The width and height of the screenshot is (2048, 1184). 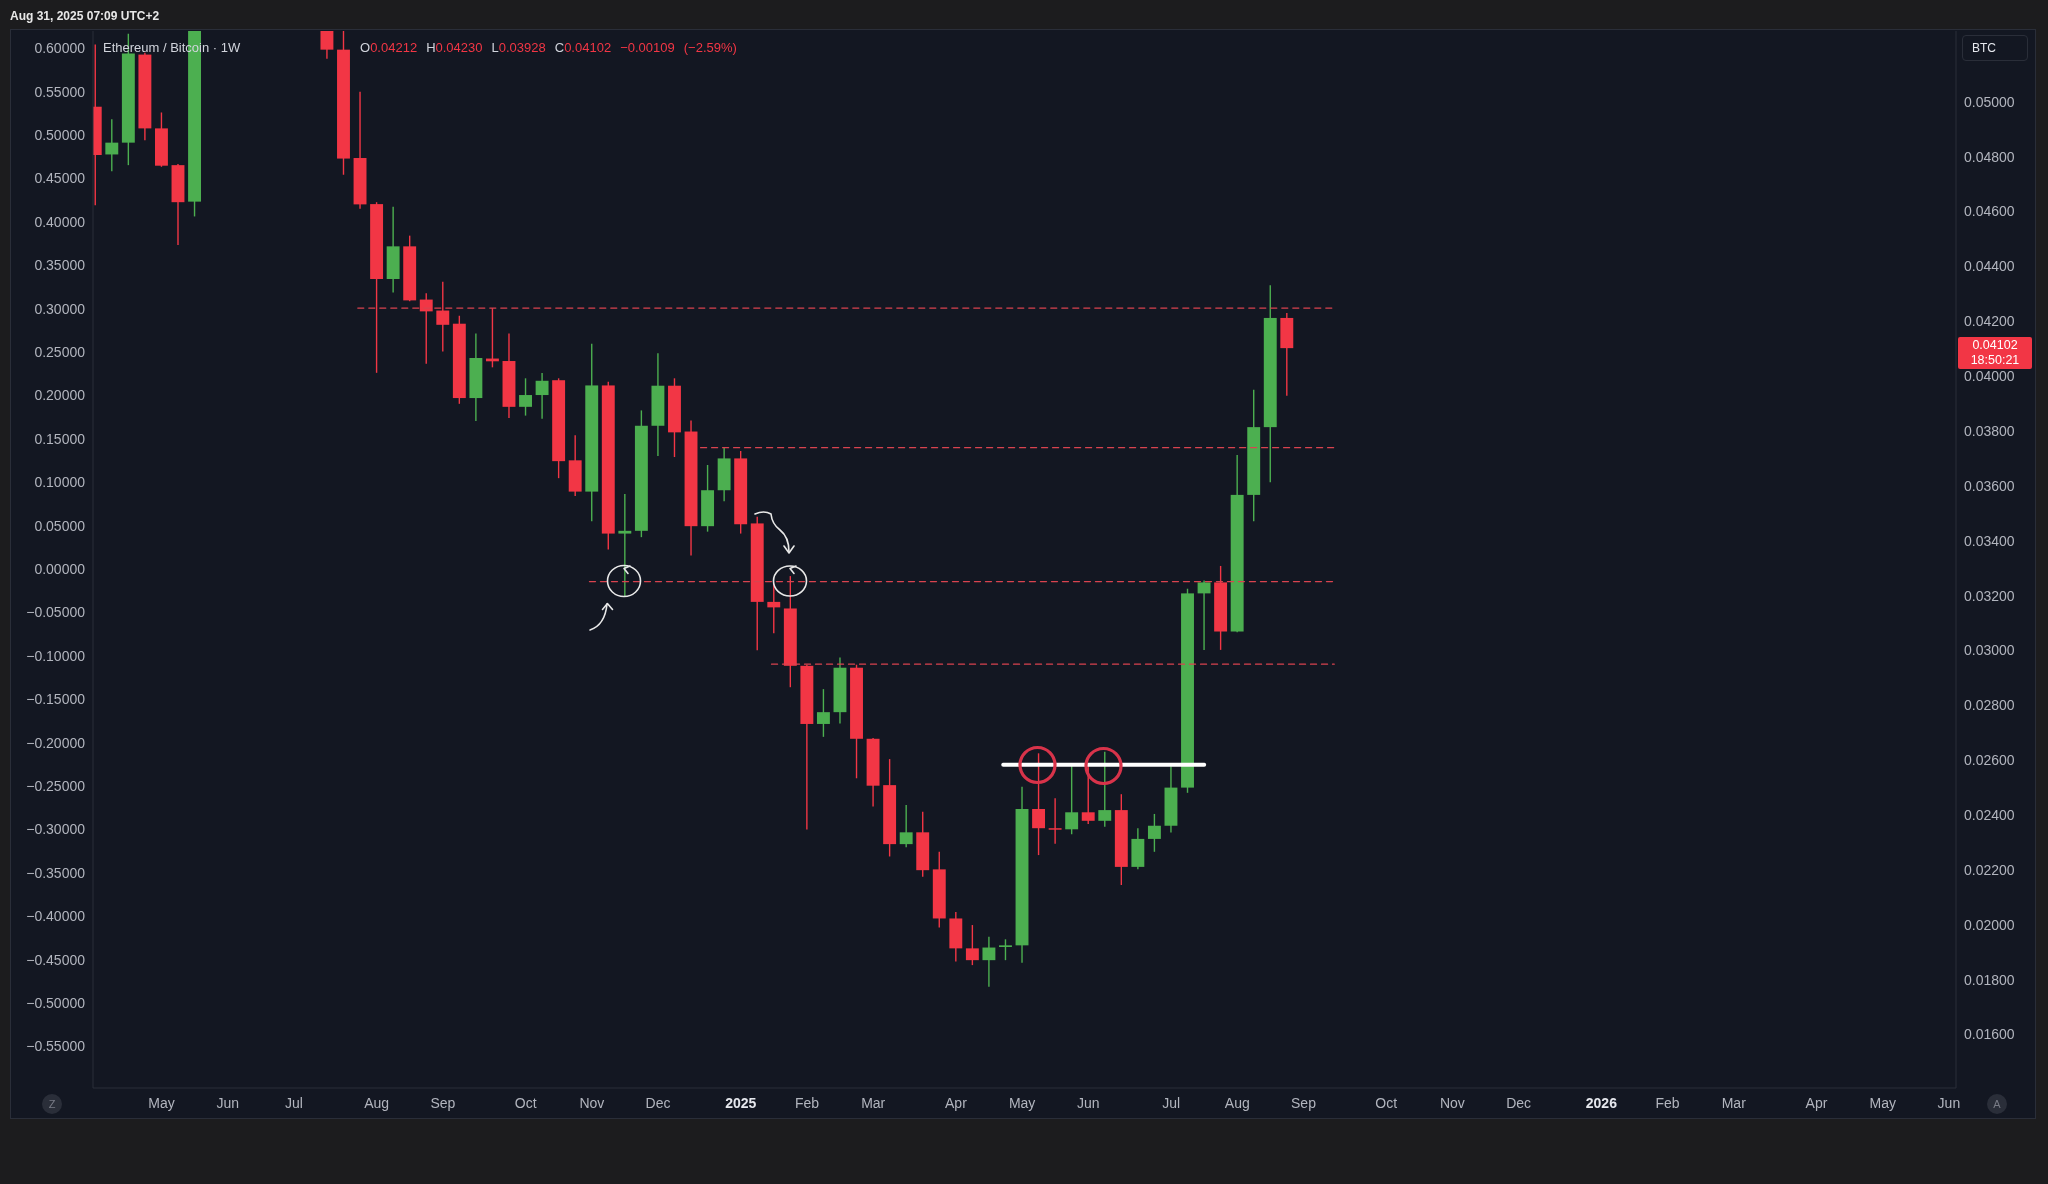 I want to click on y-tick-label: −0.05000, so click(x=56, y=612).